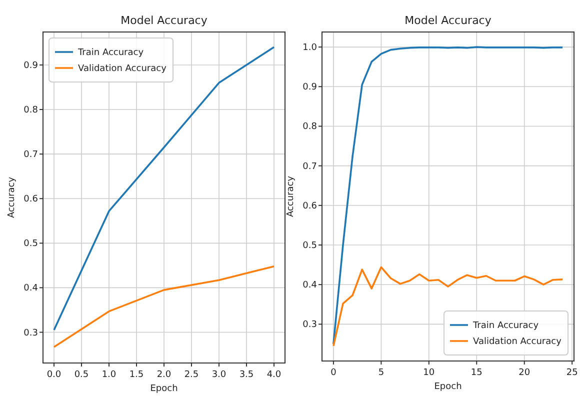 The height and width of the screenshot is (401, 580). Describe the element at coordinates (109, 375) in the screenshot. I see `x-tick-label: 1.0` at that location.